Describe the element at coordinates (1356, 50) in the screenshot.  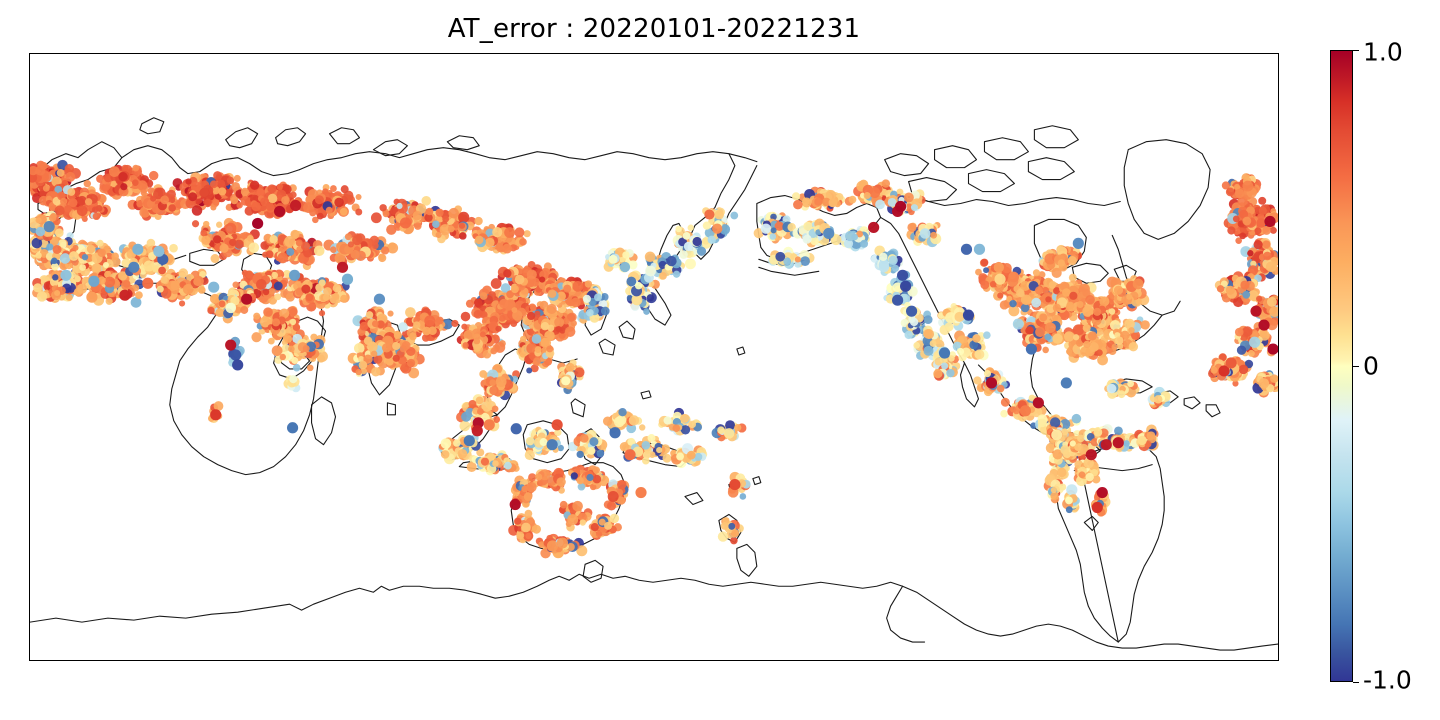
I see `colorbar-tick-max` at that location.